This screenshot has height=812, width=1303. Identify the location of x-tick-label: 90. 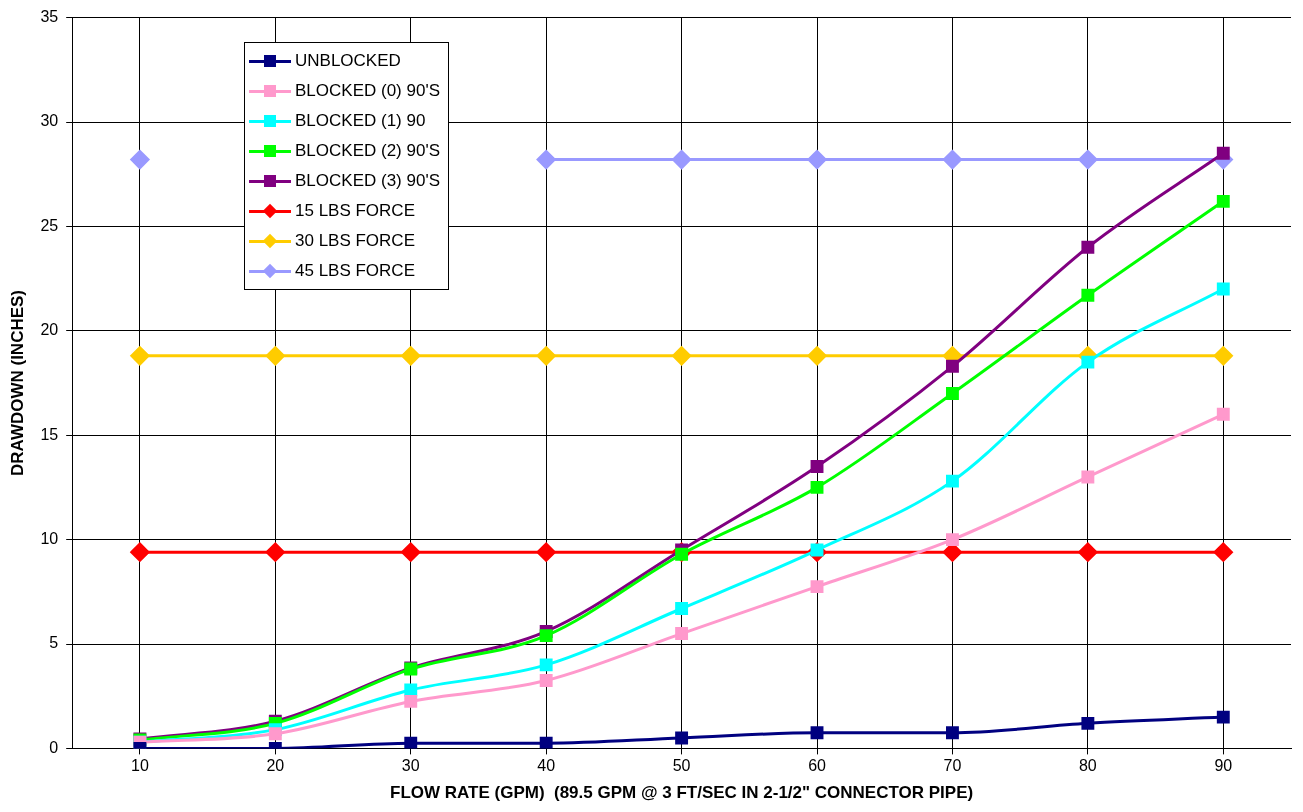
(1223, 766).